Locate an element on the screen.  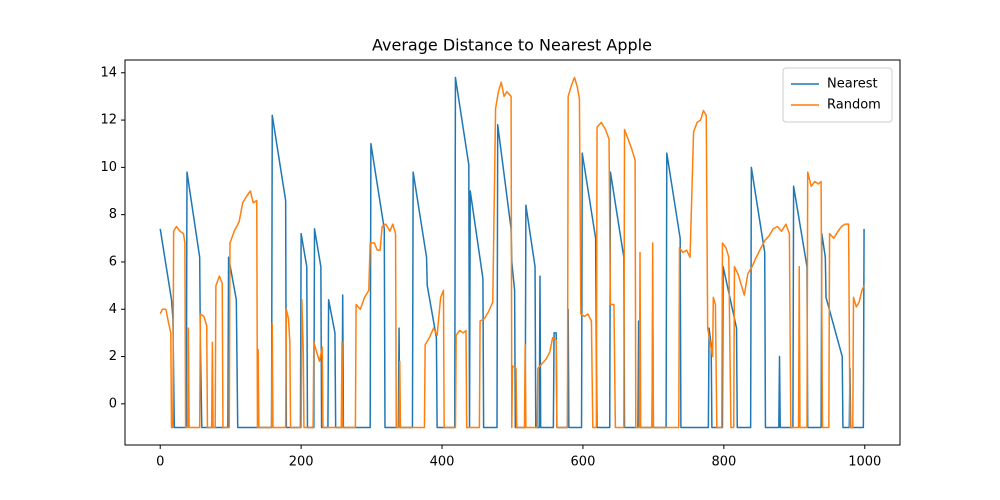
legend-label: Random is located at coordinates (854, 105).